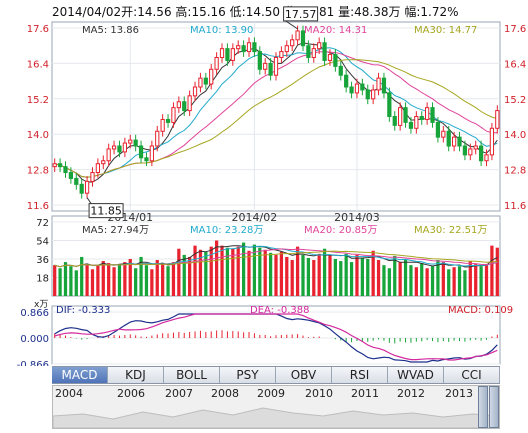  Describe the element at coordinates (80, 375) in the screenshot. I see `tab-macd: MACD` at that location.